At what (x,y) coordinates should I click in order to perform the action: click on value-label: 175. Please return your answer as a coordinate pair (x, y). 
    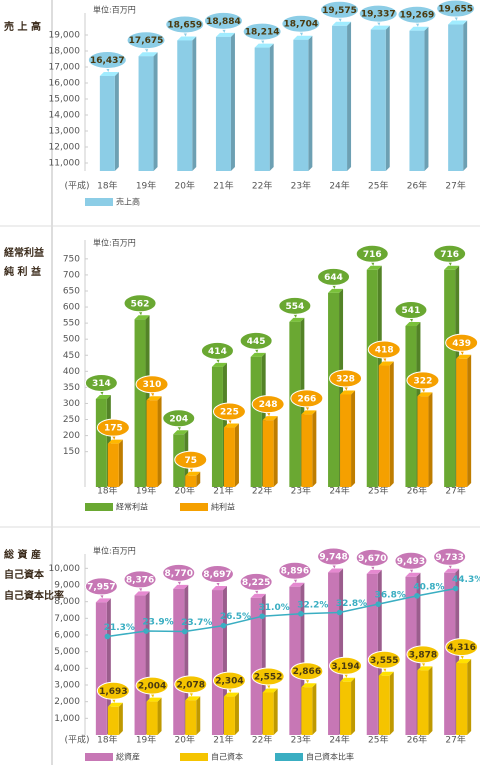
    Looking at the image, I should click on (113, 429).